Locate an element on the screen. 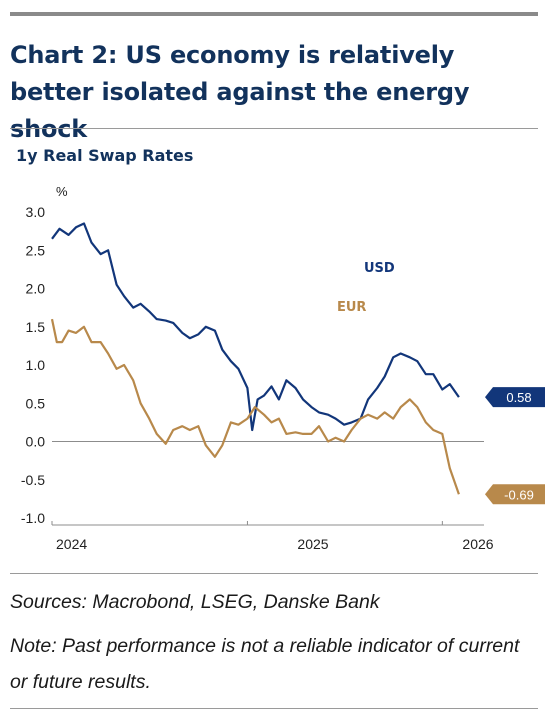  end-value-flag-eur is located at coordinates (515, 494).